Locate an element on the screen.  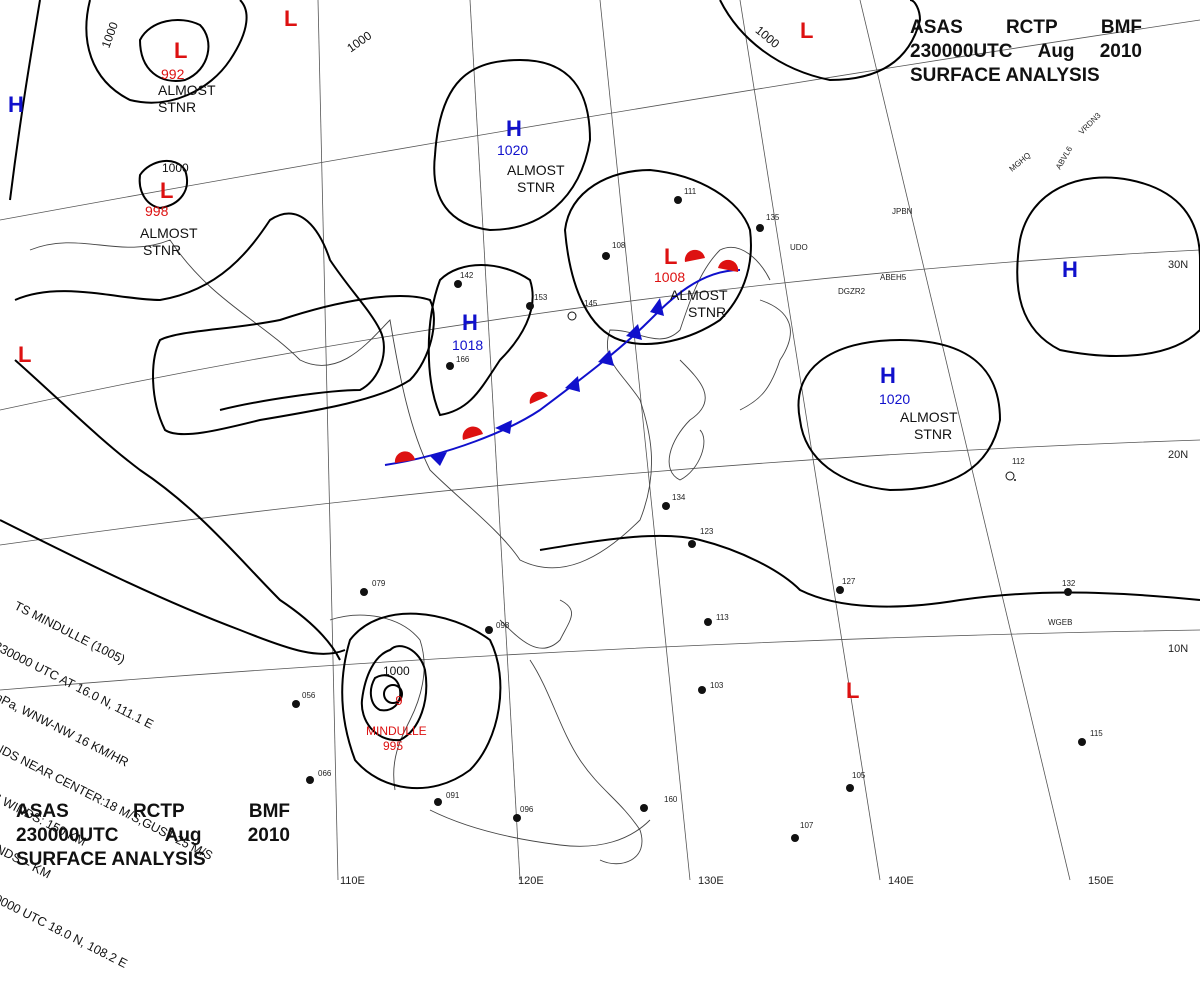
station-plot: 113 is located at coordinates (716, 619).